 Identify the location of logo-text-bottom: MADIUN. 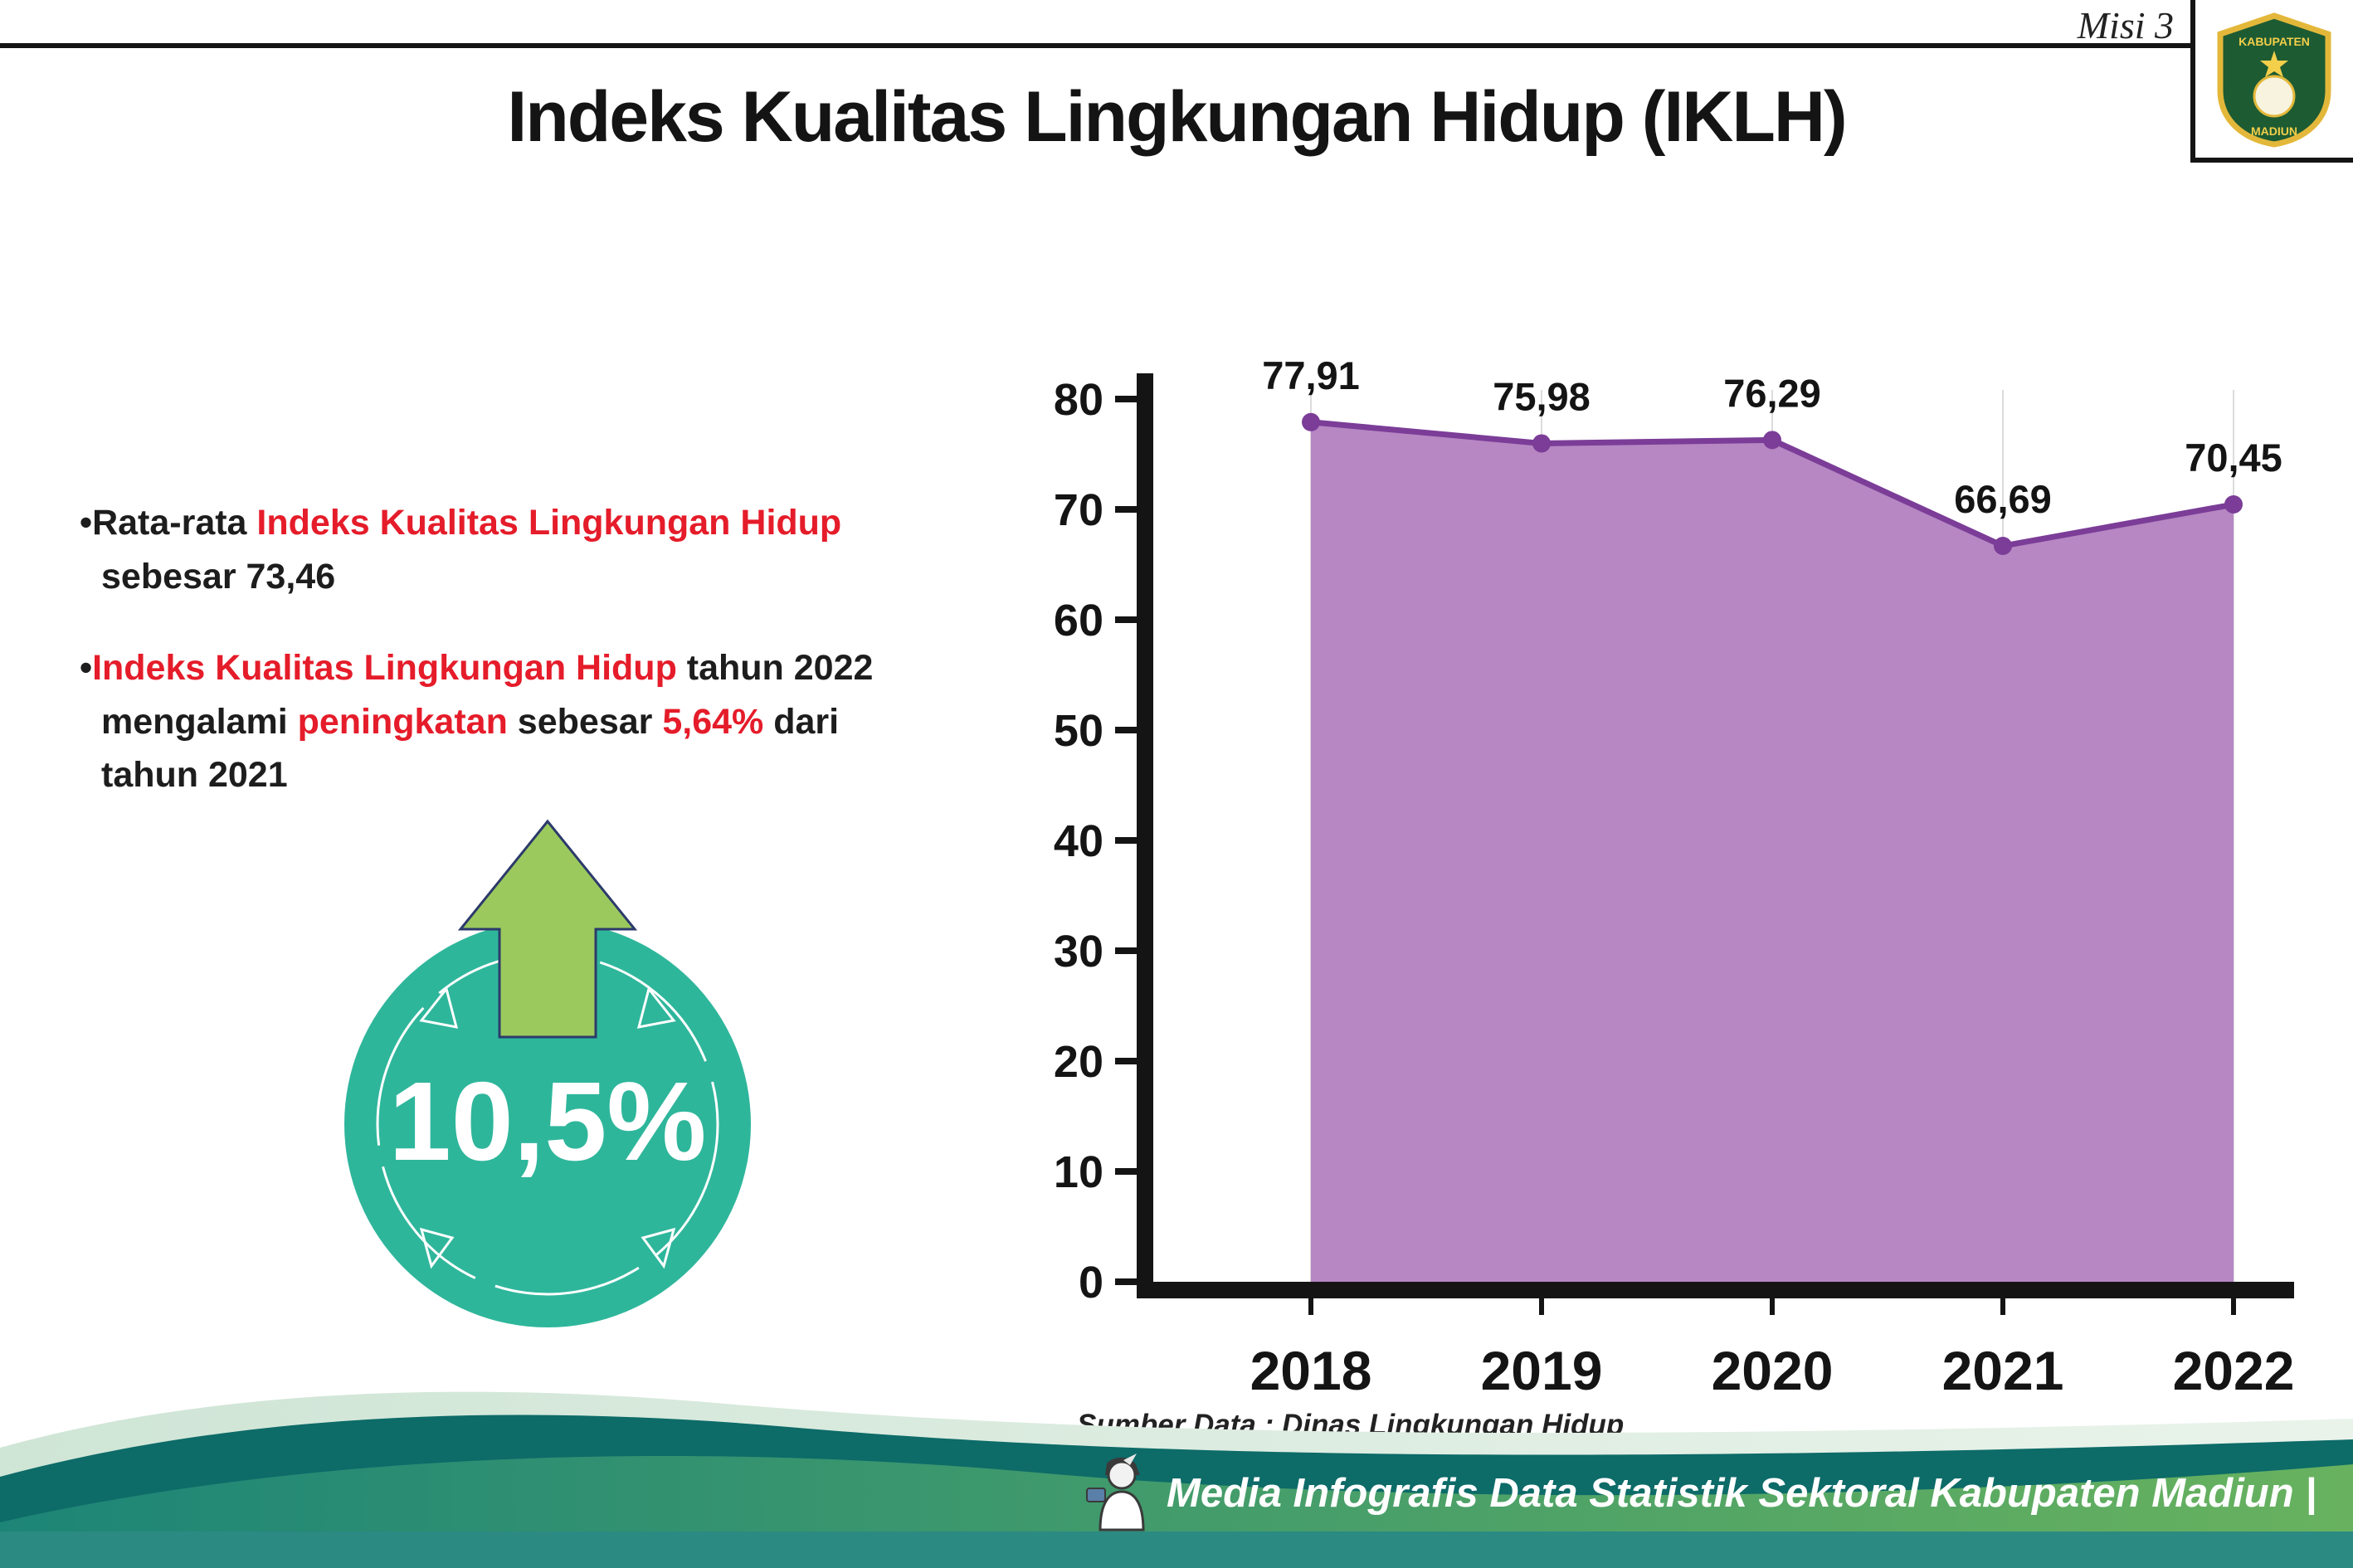
(2274, 131).